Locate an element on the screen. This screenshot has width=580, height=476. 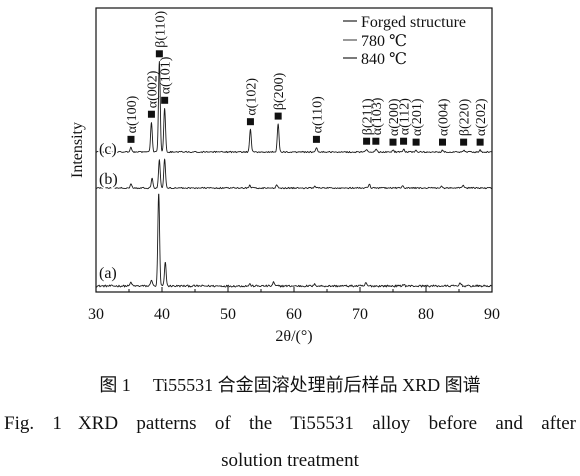
peak-label: α(004) is located at coordinates (444, 117).